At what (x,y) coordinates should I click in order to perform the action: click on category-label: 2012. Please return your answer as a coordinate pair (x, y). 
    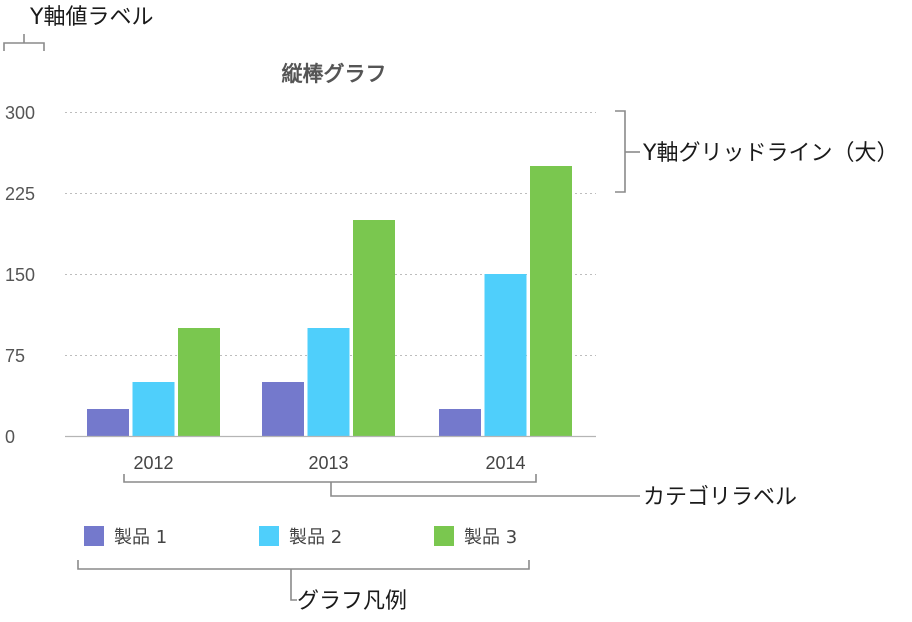
    Looking at the image, I should click on (153, 463).